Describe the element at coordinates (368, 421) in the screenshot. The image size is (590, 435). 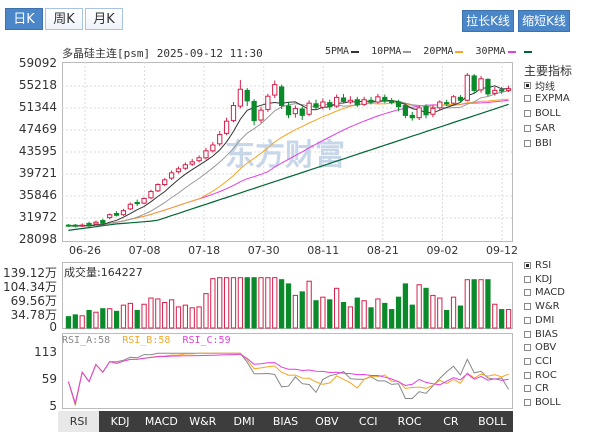
I see `bottom-tab-cci: CCI` at that location.